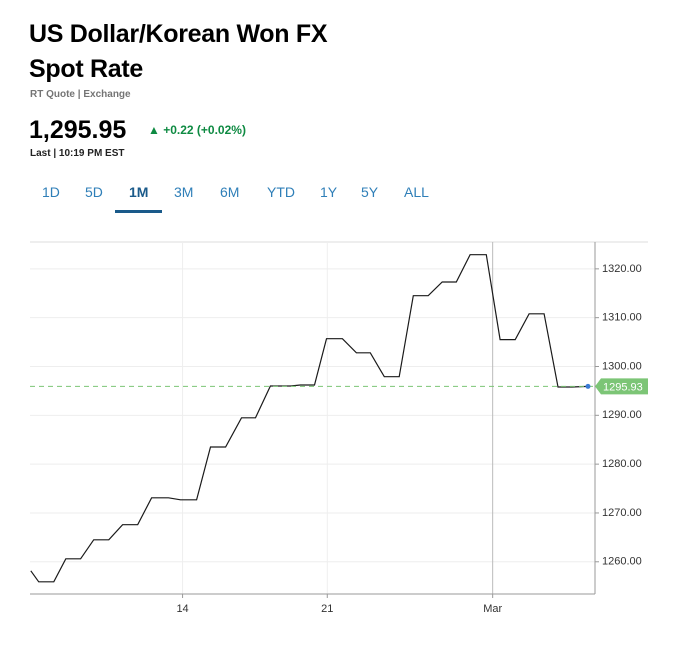 This screenshot has height=646, width=682. I want to click on x-tick-label: 21, so click(327, 609).